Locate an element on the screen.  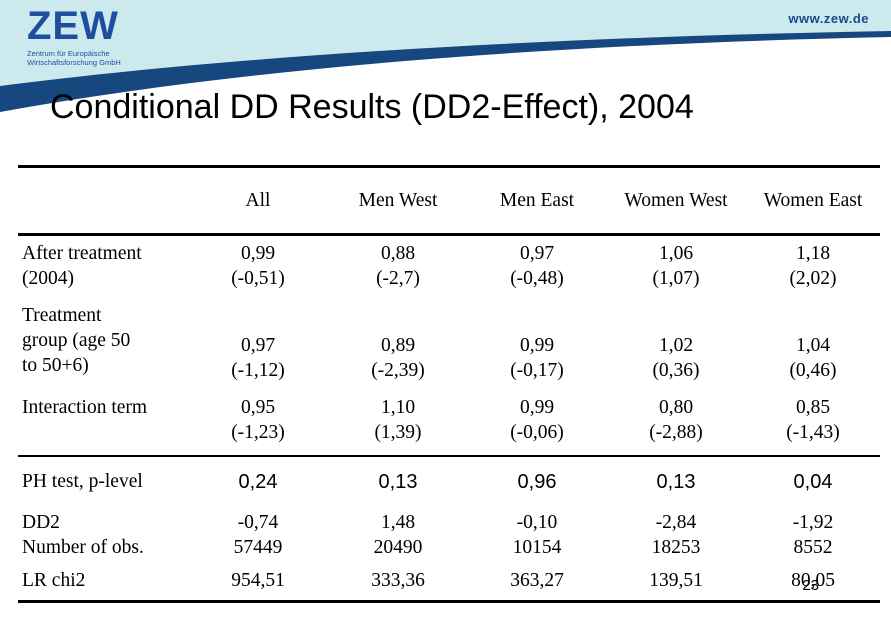
coef-value: 0,80 is located at coordinates (676, 407).